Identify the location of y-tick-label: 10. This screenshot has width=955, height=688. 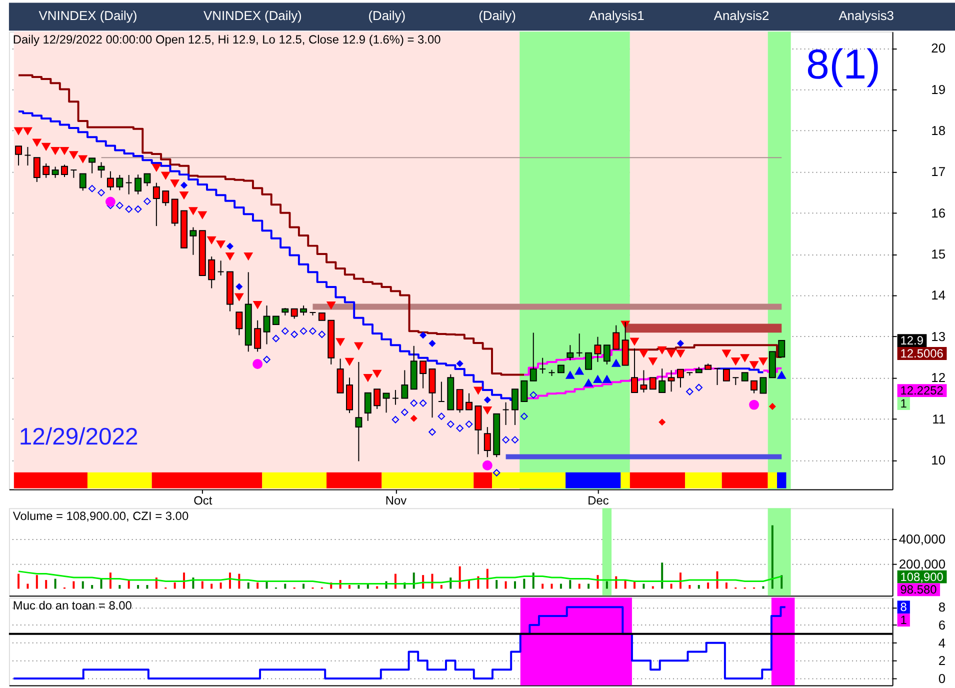
(938, 460).